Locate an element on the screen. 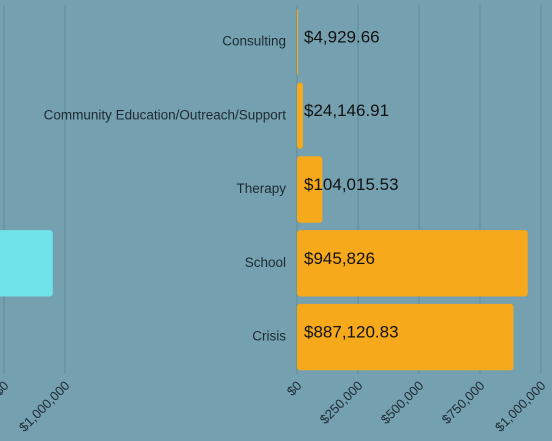  x-tick-label: $750,000 is located at coordinates (463, 402).